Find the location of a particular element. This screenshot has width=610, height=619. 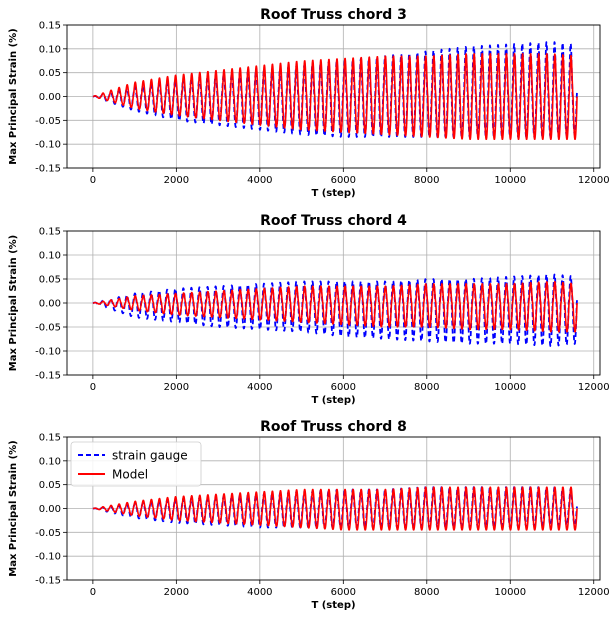

chart-title: Roof Truss chord 3 is located at coordinates (333, 15).